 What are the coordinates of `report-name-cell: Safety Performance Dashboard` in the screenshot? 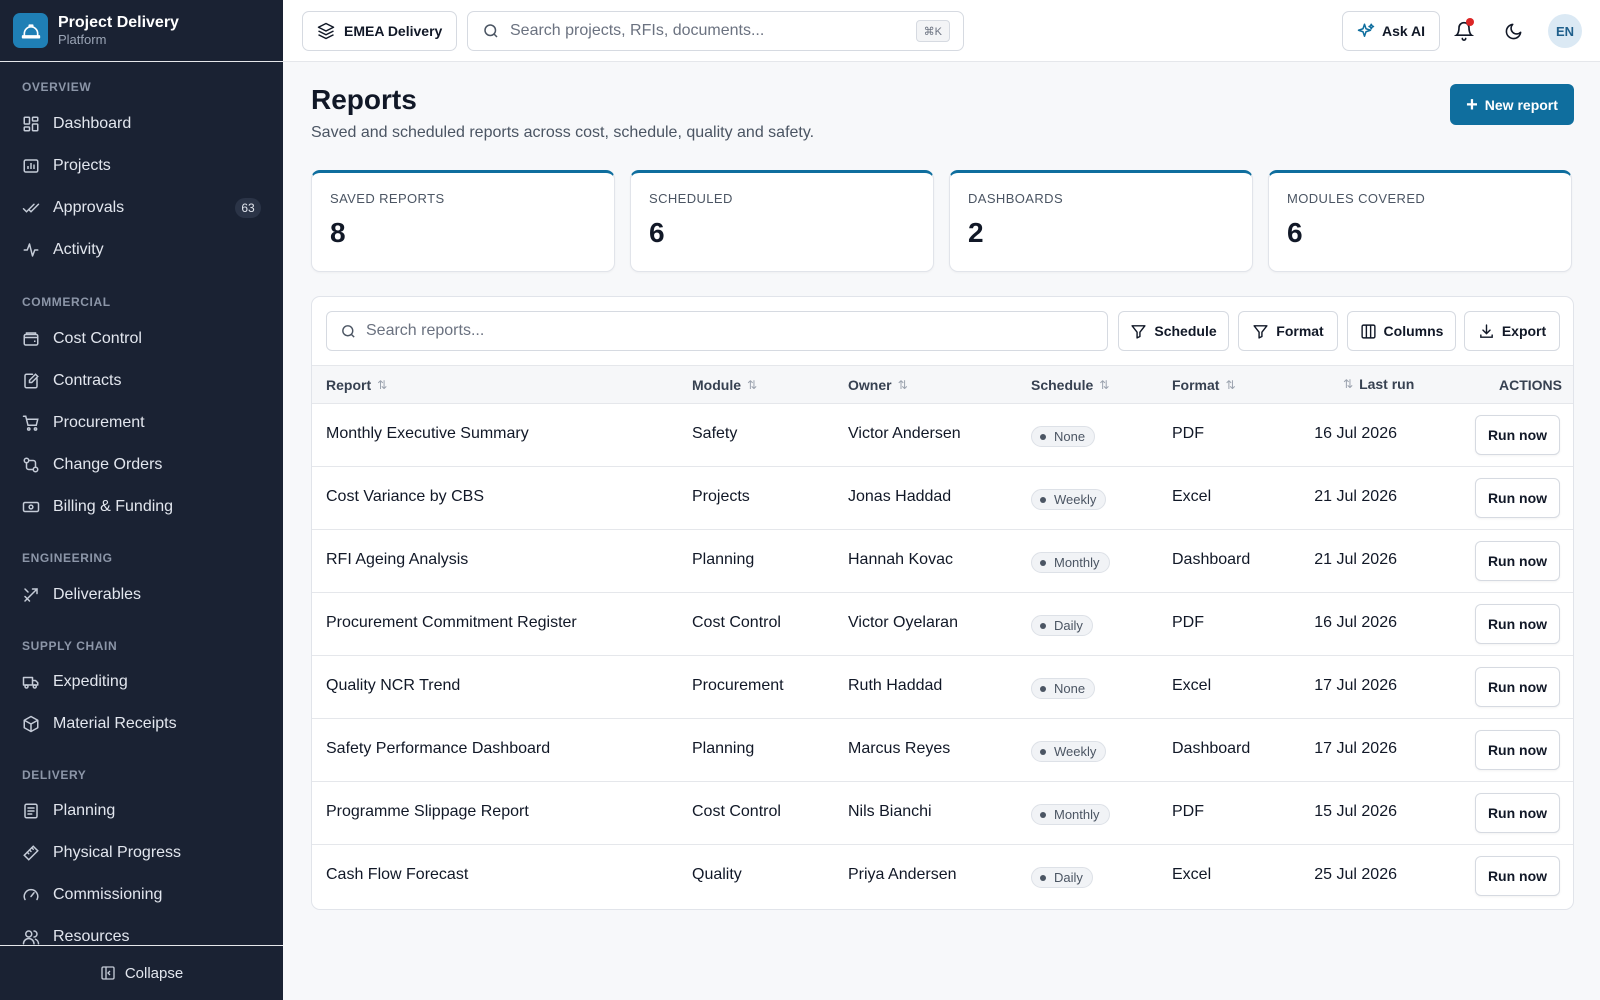 It's located at (438, 749).